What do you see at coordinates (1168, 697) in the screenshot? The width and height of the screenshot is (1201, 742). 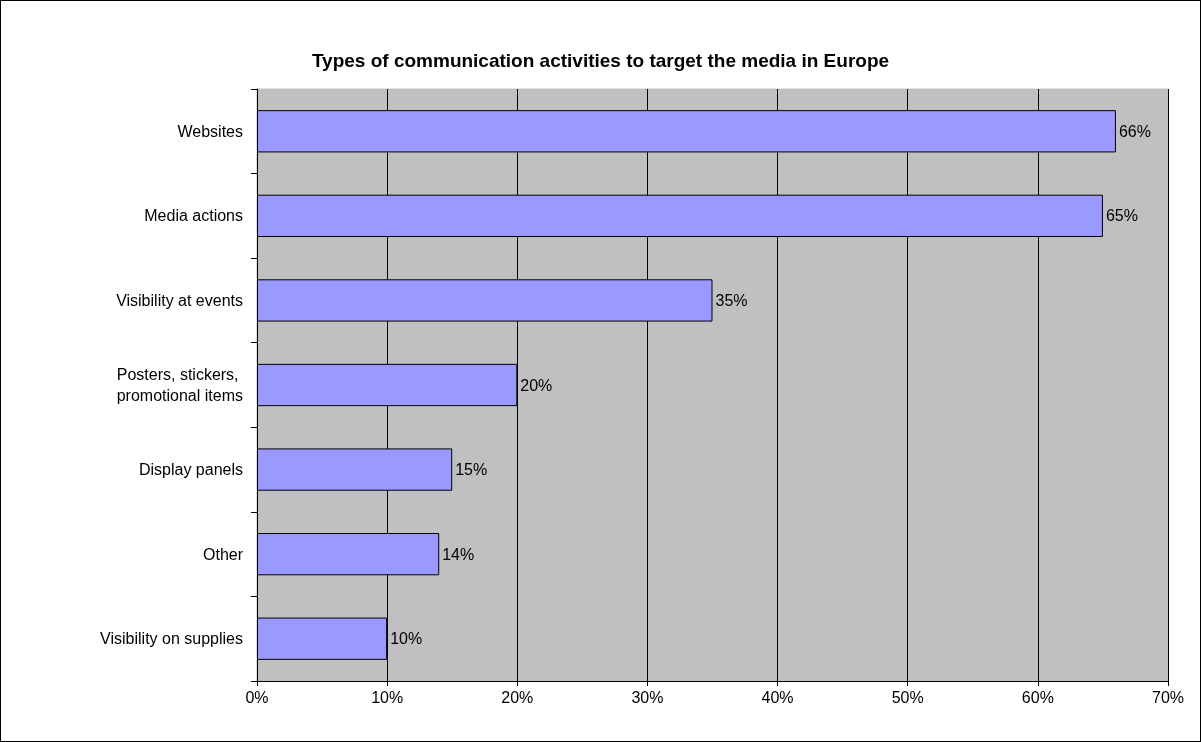 I see `x-tick-label: 70%` at bounding box center [1168, 697].